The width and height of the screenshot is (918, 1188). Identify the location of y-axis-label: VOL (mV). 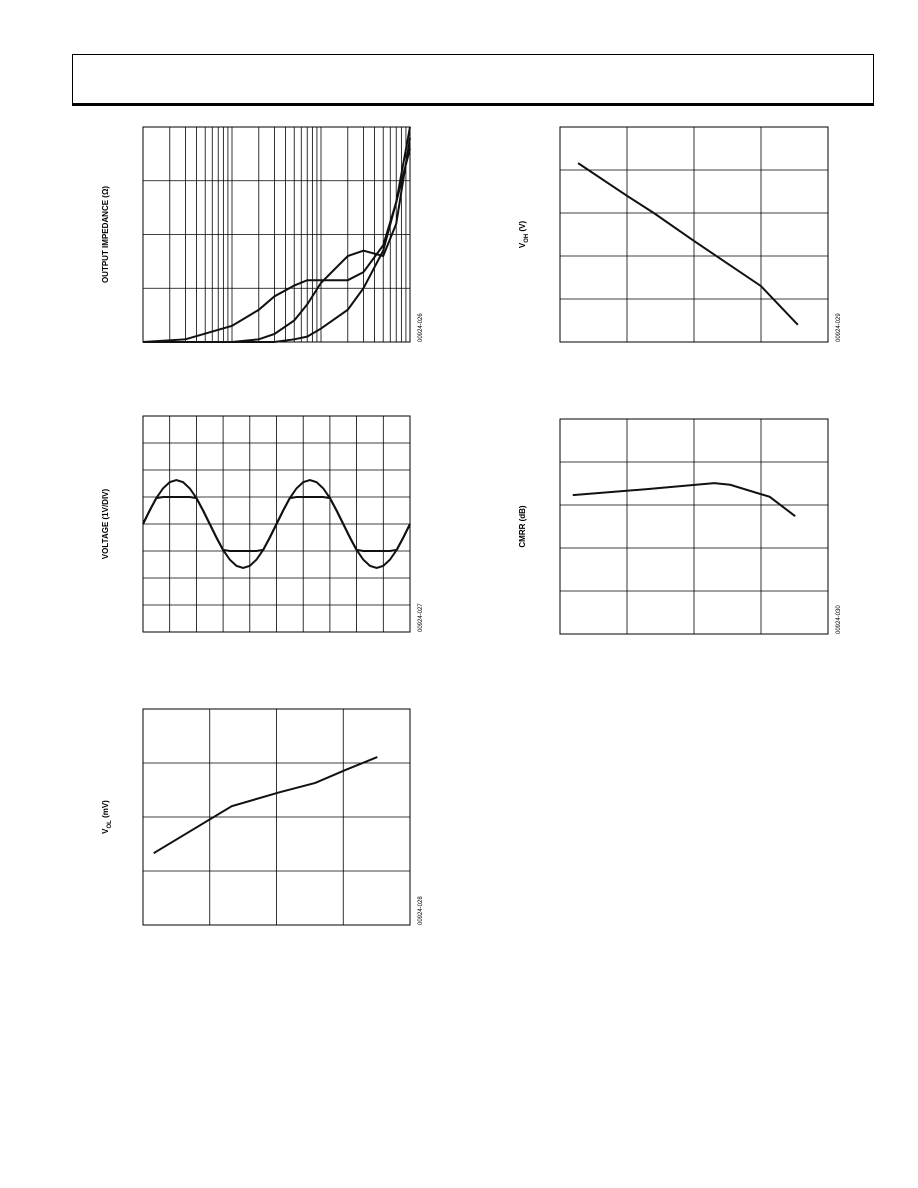
(107, 817).